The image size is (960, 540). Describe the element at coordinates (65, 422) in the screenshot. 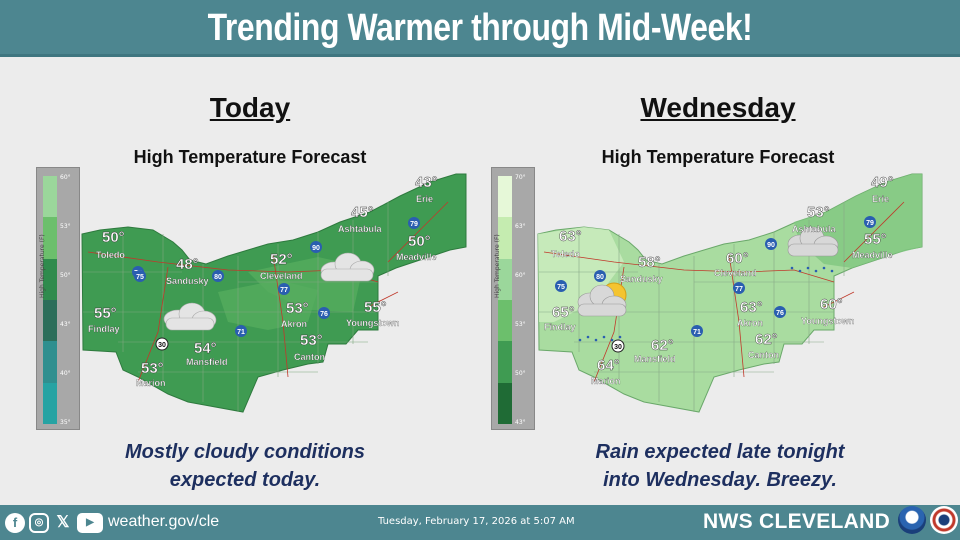

I see `legend-tick: 35°` at that location.